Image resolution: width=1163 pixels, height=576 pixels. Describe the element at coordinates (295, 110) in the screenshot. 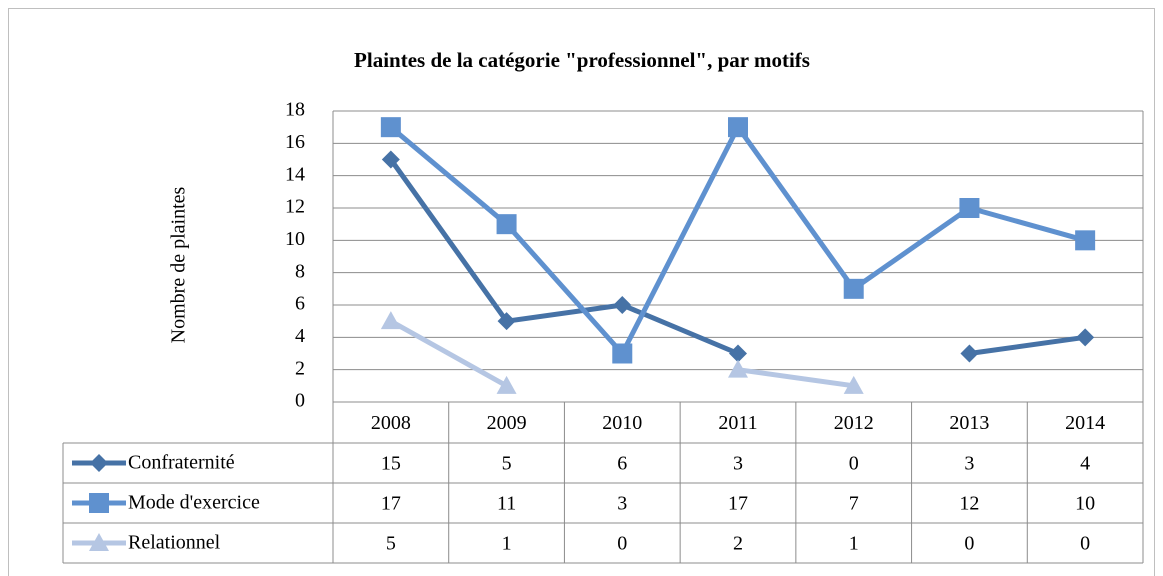

I see `y-tick-label: 18` at that location.